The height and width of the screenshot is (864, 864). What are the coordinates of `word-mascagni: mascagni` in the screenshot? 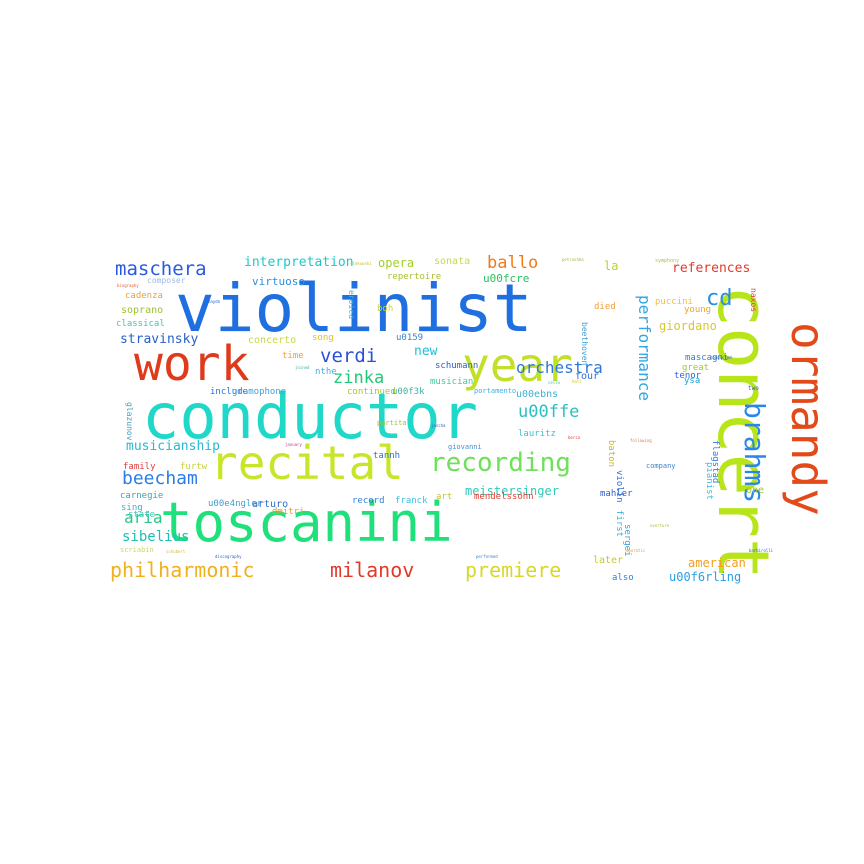 It's located at (707, 358).